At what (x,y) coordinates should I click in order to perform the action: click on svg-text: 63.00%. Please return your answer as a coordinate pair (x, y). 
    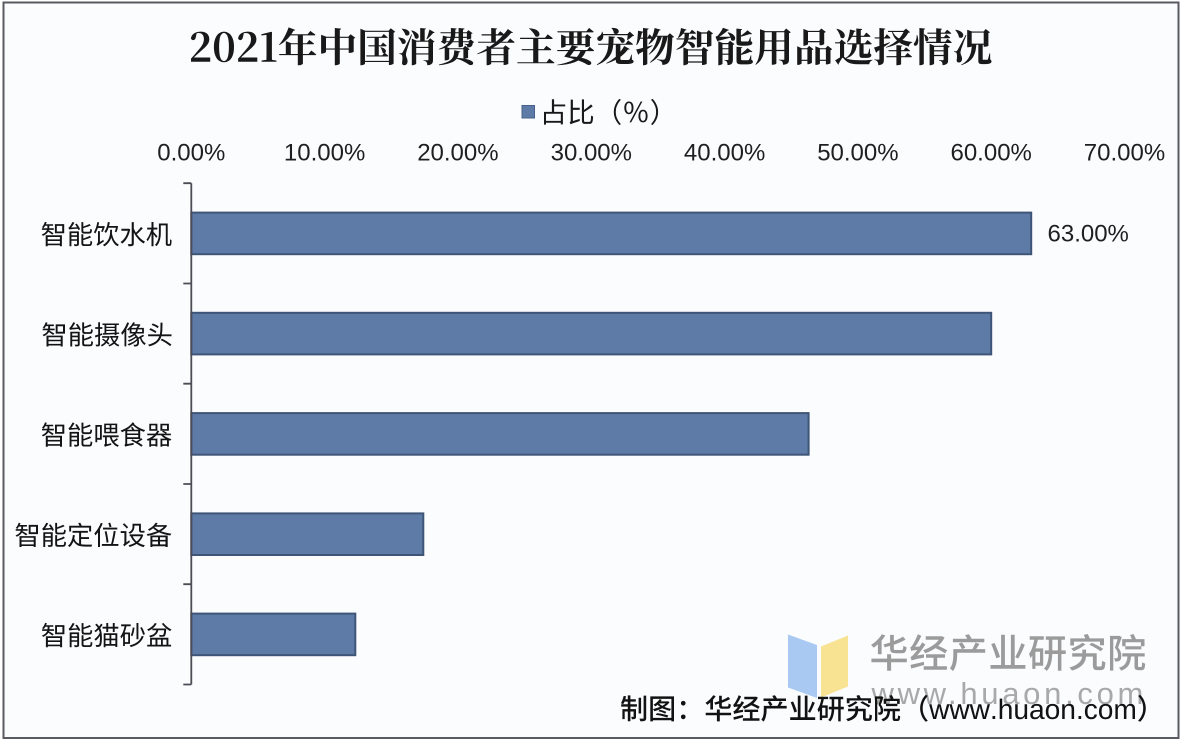
    Looking at the image, I should click on (1088, 234).